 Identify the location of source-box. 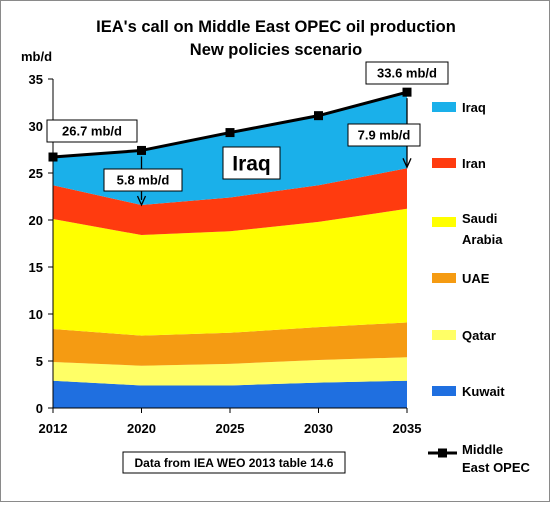
(234, 462).